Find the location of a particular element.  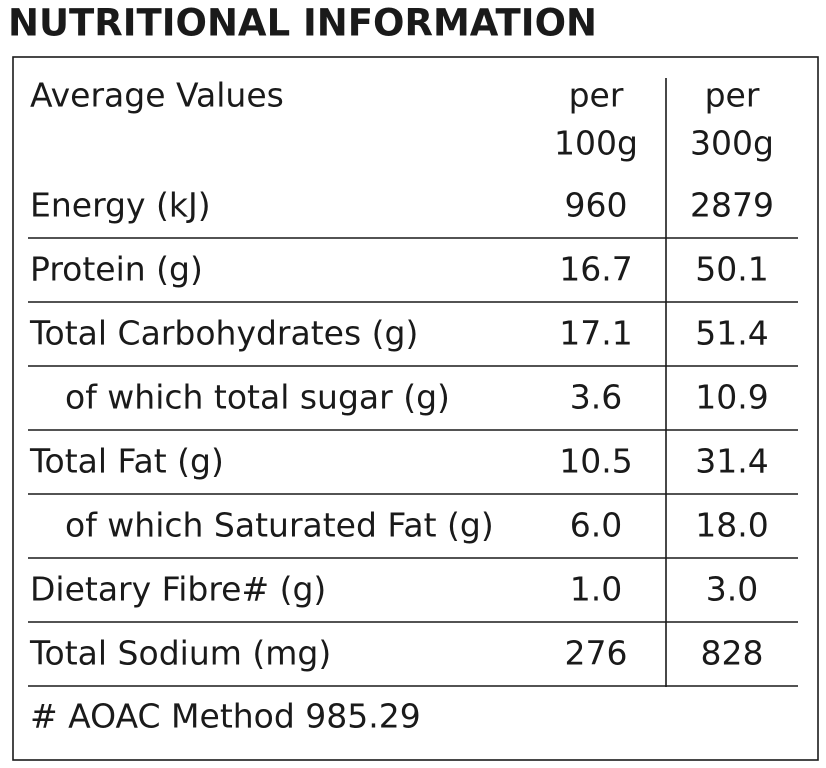

header-col: 300g is located at coordinates (732, 143).